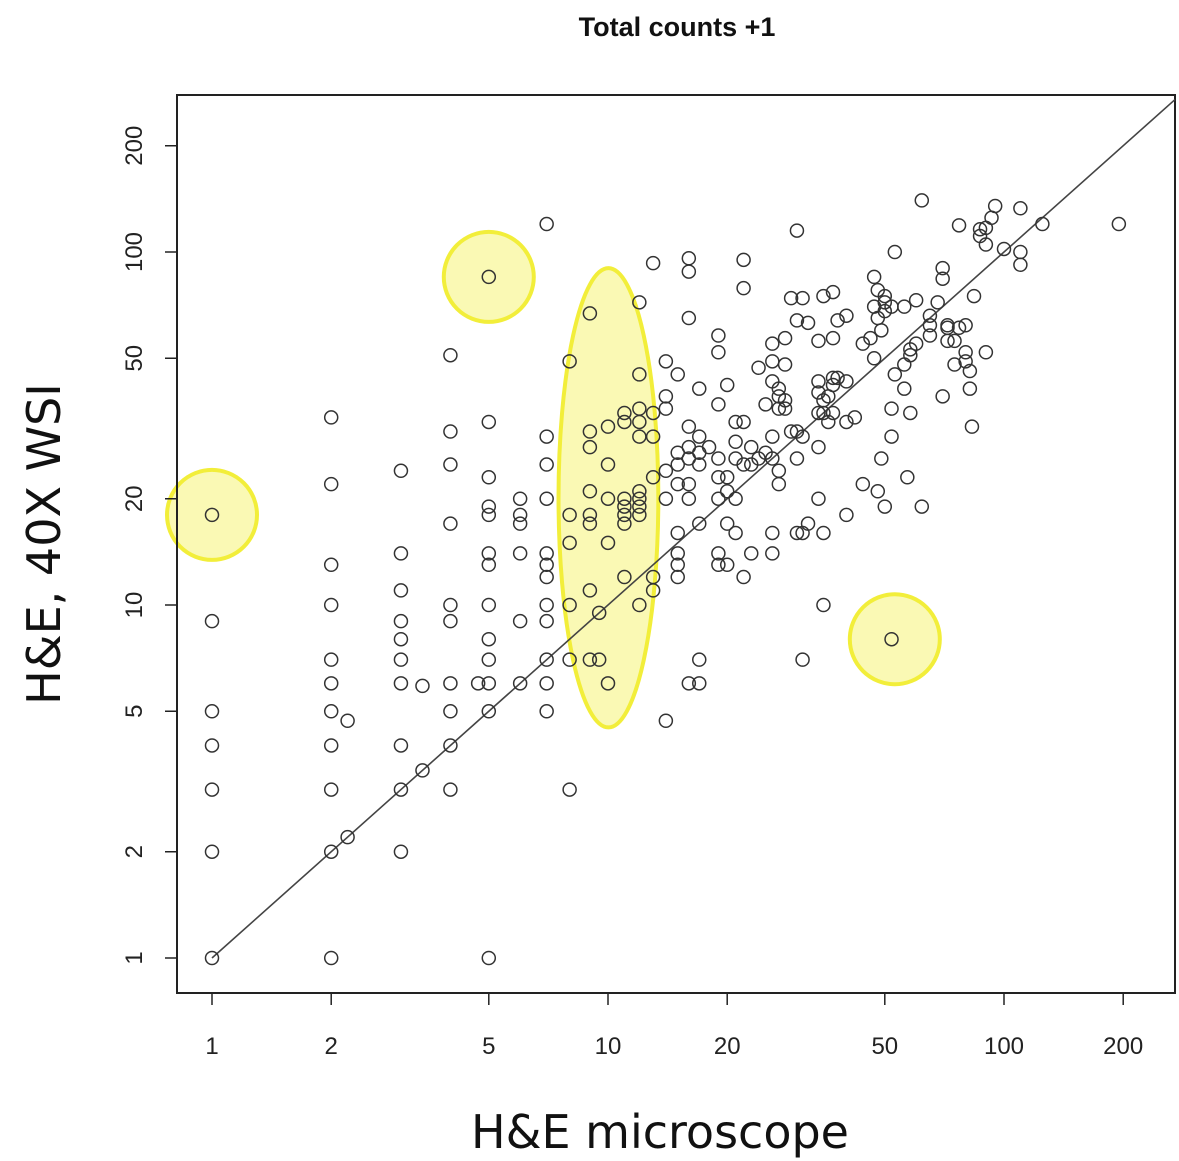 This screenshot has width=1179, height=1161. What do you see at coordinates (134, 498) in the screenshot?
I see `y-tick-label: 20` at bounding box center [134, 498].